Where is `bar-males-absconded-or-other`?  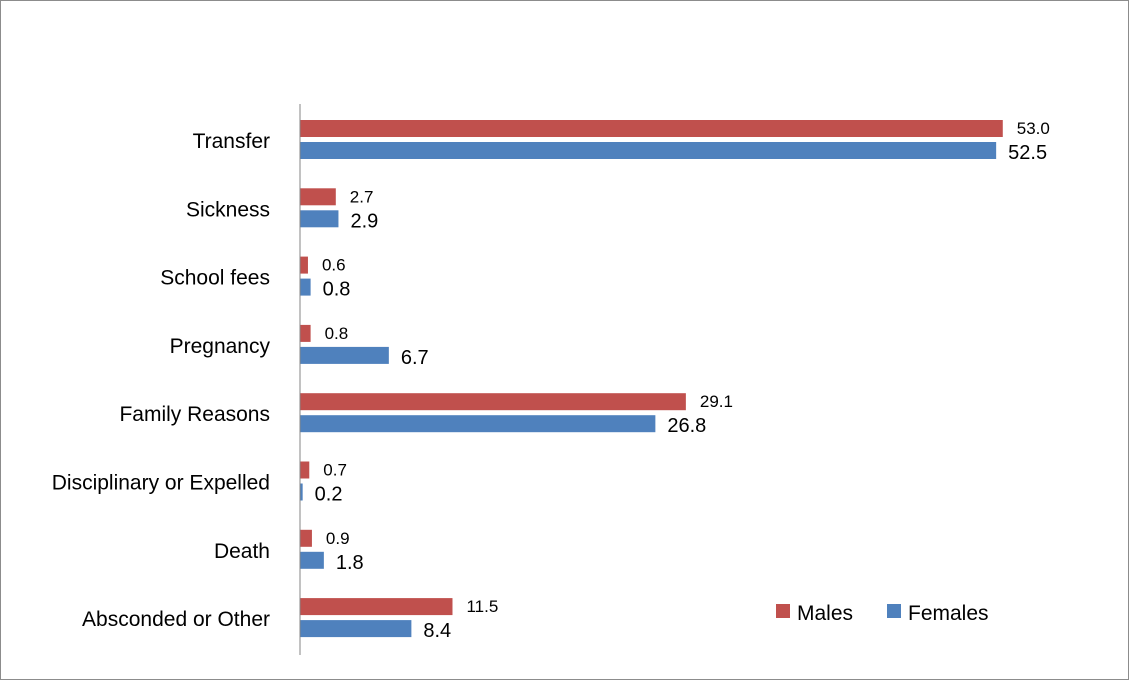 bar-males-absconded-or-other is located at coordinates (376, 607).